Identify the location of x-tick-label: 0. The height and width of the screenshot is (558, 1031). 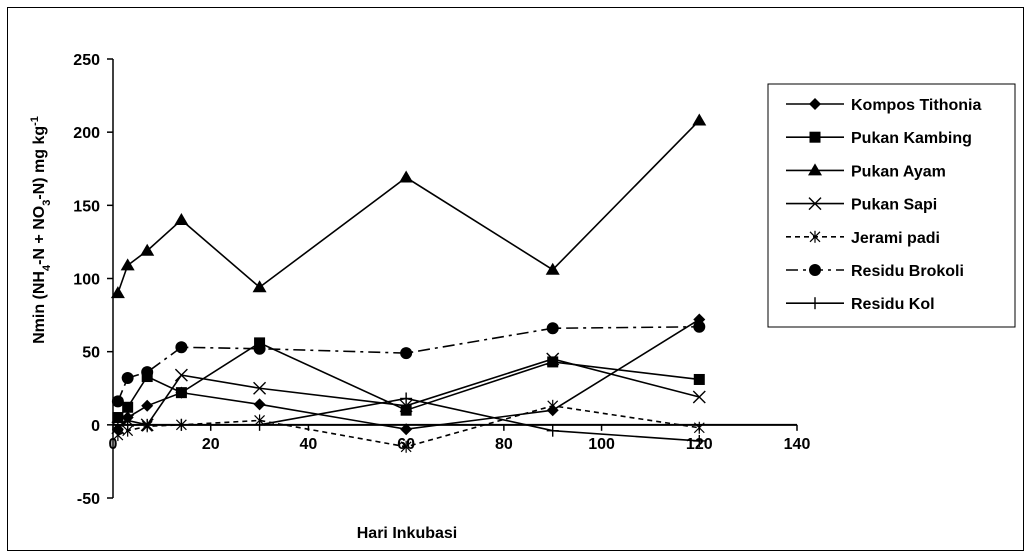
(113, 444).